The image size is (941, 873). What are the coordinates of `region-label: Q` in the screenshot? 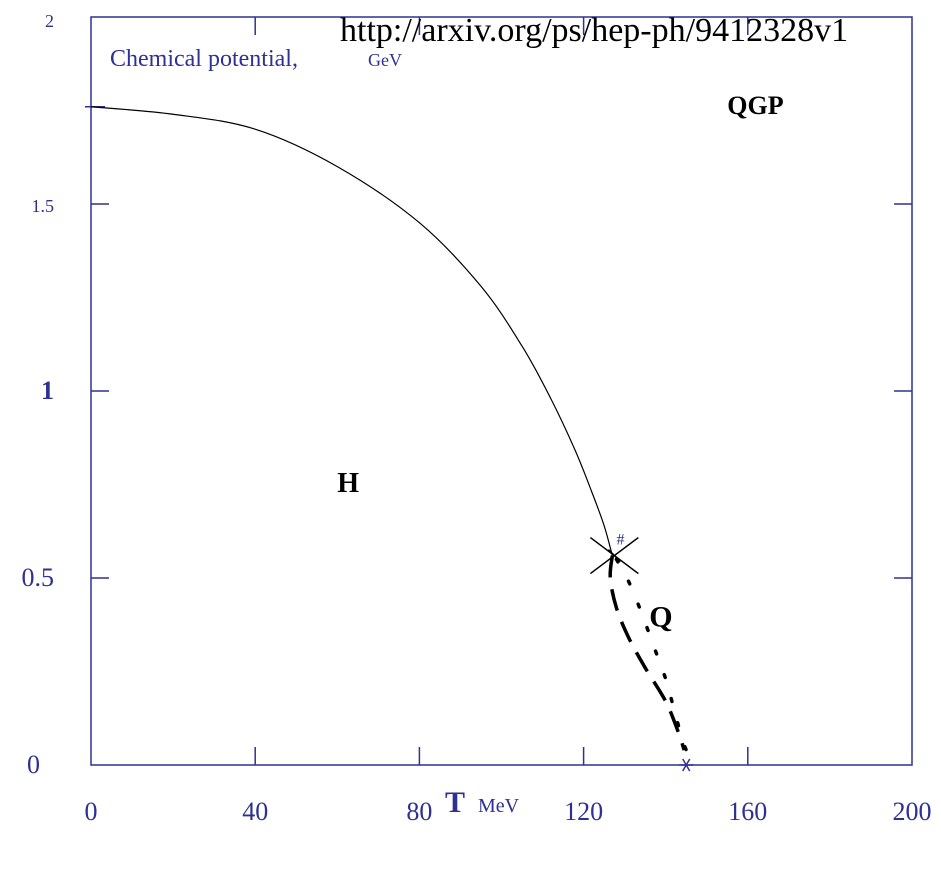 It's located at (660, 617).